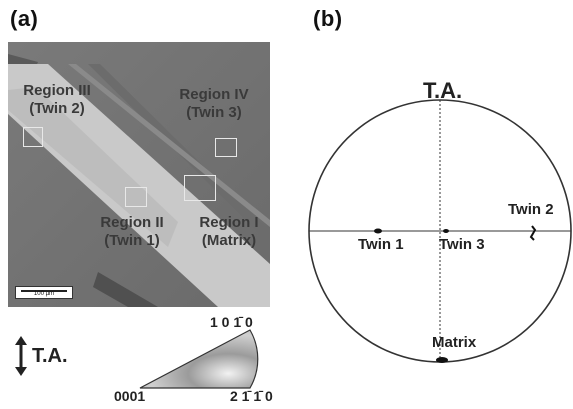 The image size is (573, 409). I want to click on twin-3-label: Twin 3, so click(462, 244).